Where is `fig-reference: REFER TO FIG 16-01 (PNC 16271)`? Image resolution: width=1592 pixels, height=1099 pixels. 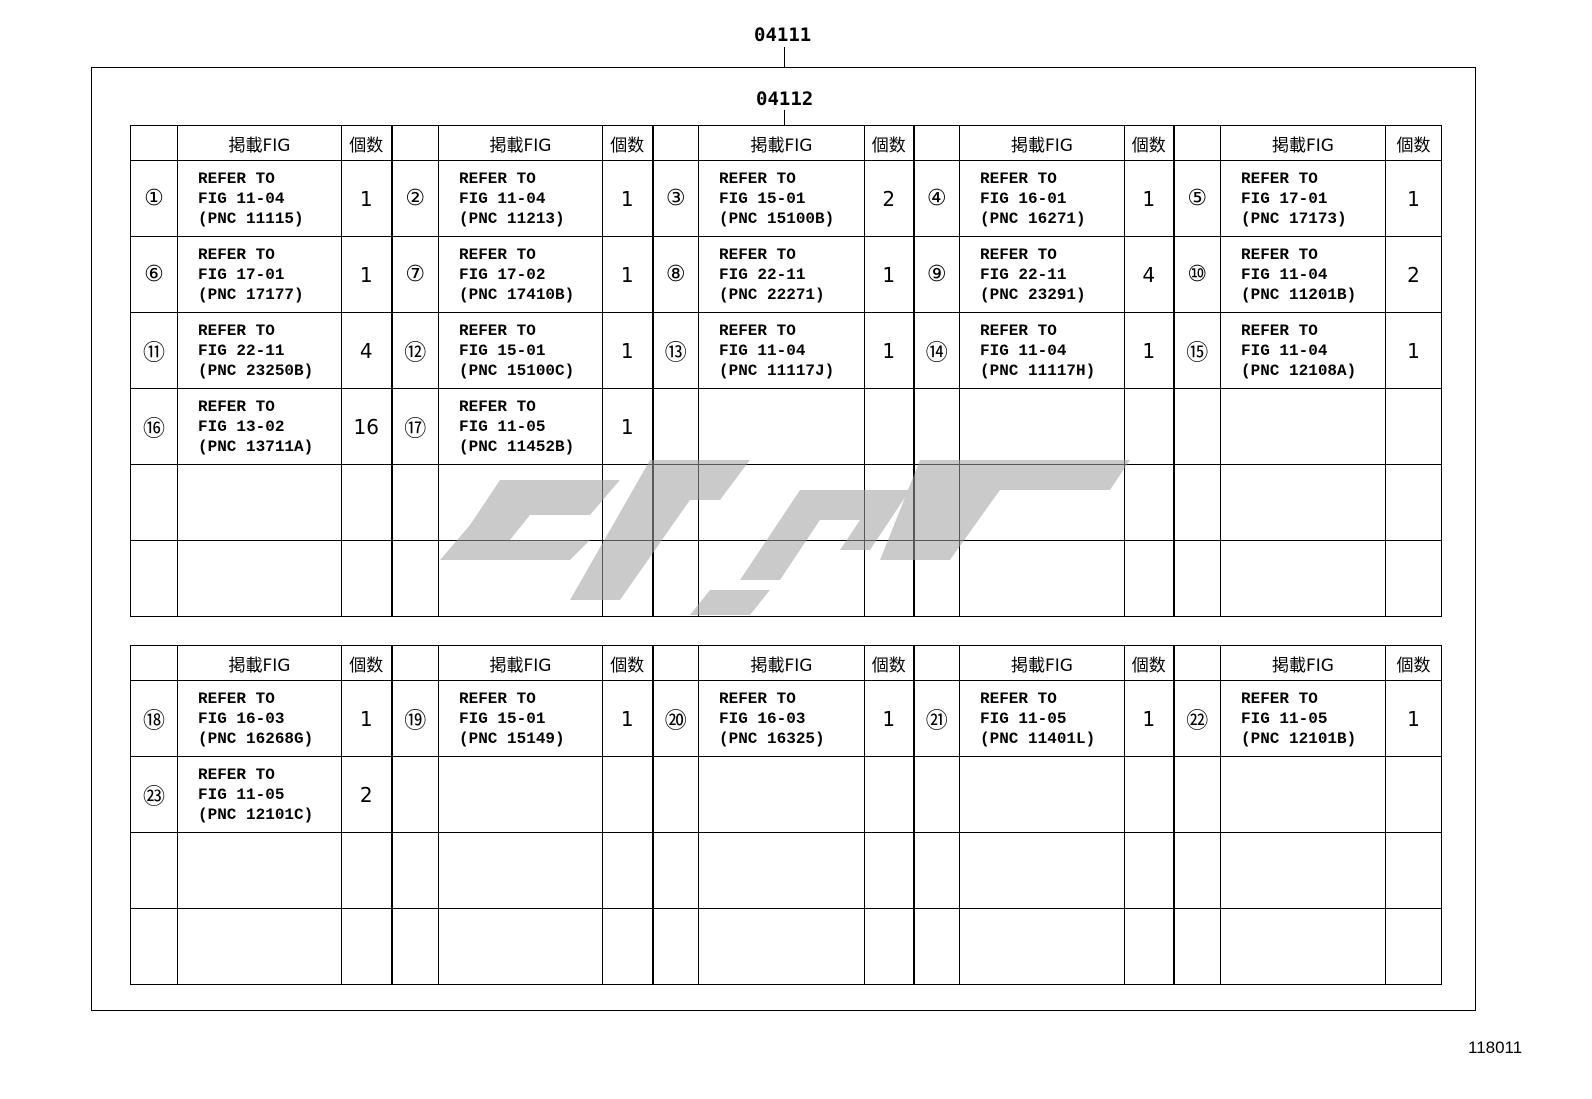
fig-reference: REFER TO FIG 16-01 (PNC 16271) is located at coordinates (1042, 198).